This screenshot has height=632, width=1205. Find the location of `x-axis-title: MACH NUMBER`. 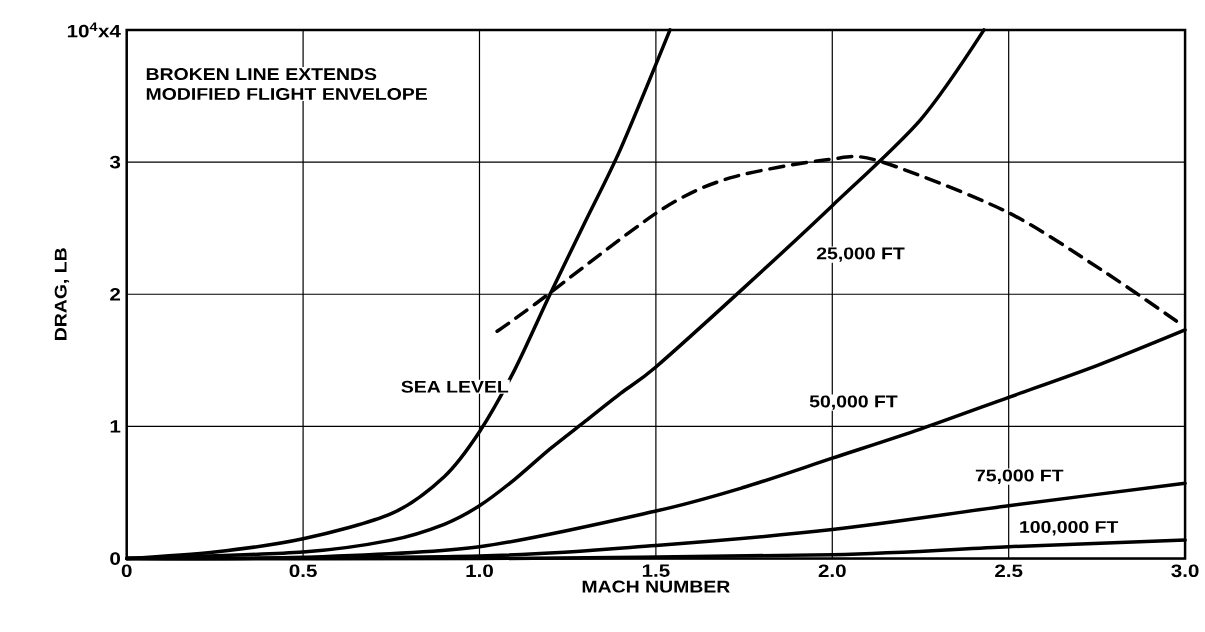

x-axis-title: MACH NUMBER is located at coordinates (656, 586).